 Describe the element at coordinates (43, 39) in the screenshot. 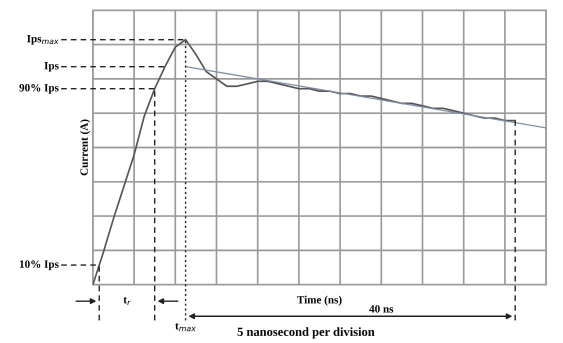

I see `ref-line-label: Ips$_{max}$` at that location.